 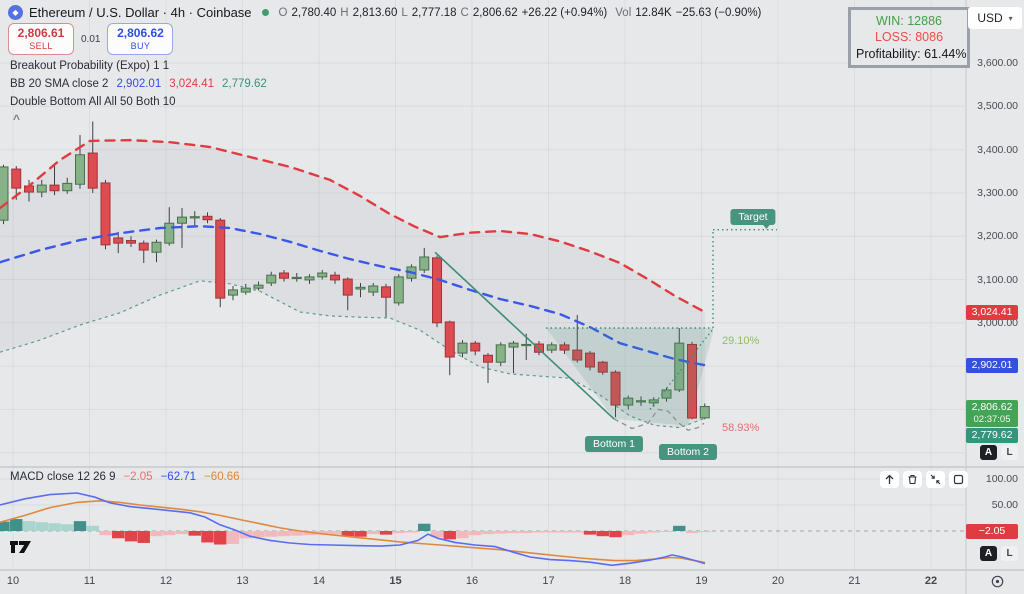 What do you see at coordinates (992, 435) in the screenshot?
I see `price-badge: 2,779.62` at bounding box center [992, 435].